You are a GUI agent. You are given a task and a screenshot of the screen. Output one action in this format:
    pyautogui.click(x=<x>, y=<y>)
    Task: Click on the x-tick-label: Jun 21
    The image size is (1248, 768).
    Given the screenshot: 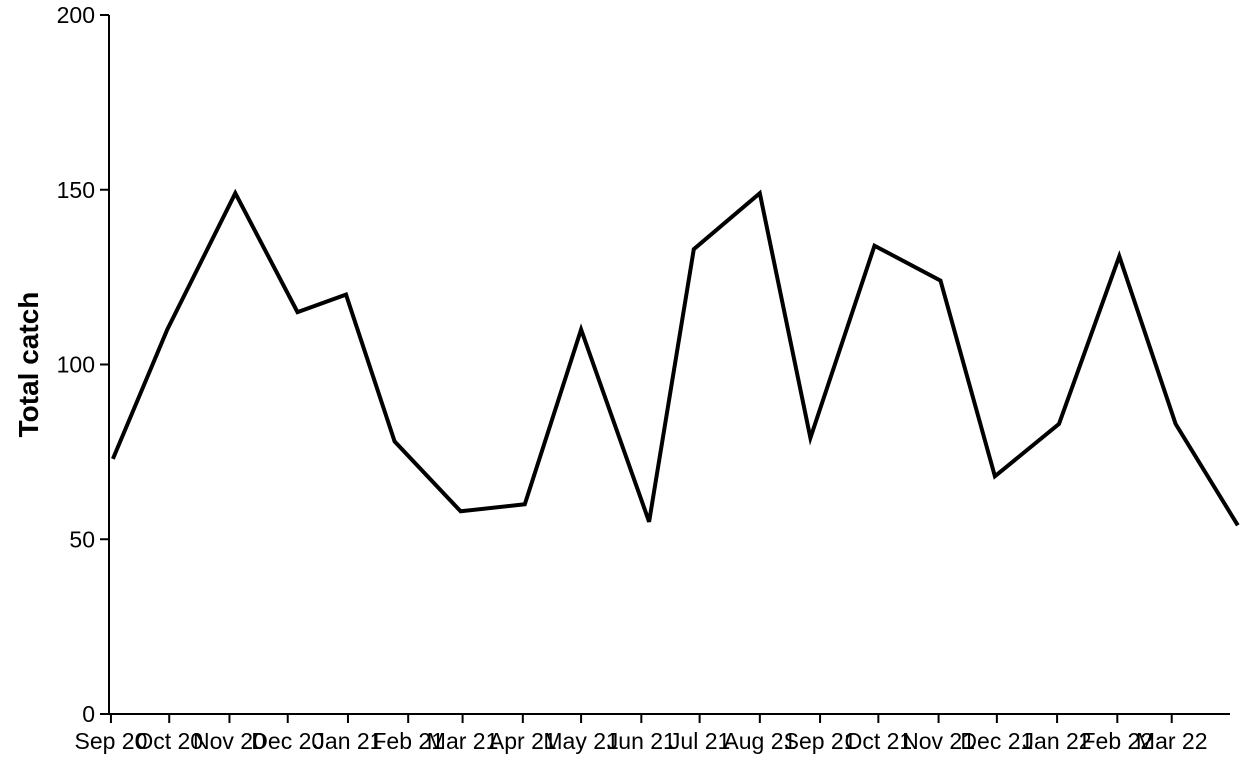 What is the action you would take?
    pyautogui.click(x=641, y=741)
    